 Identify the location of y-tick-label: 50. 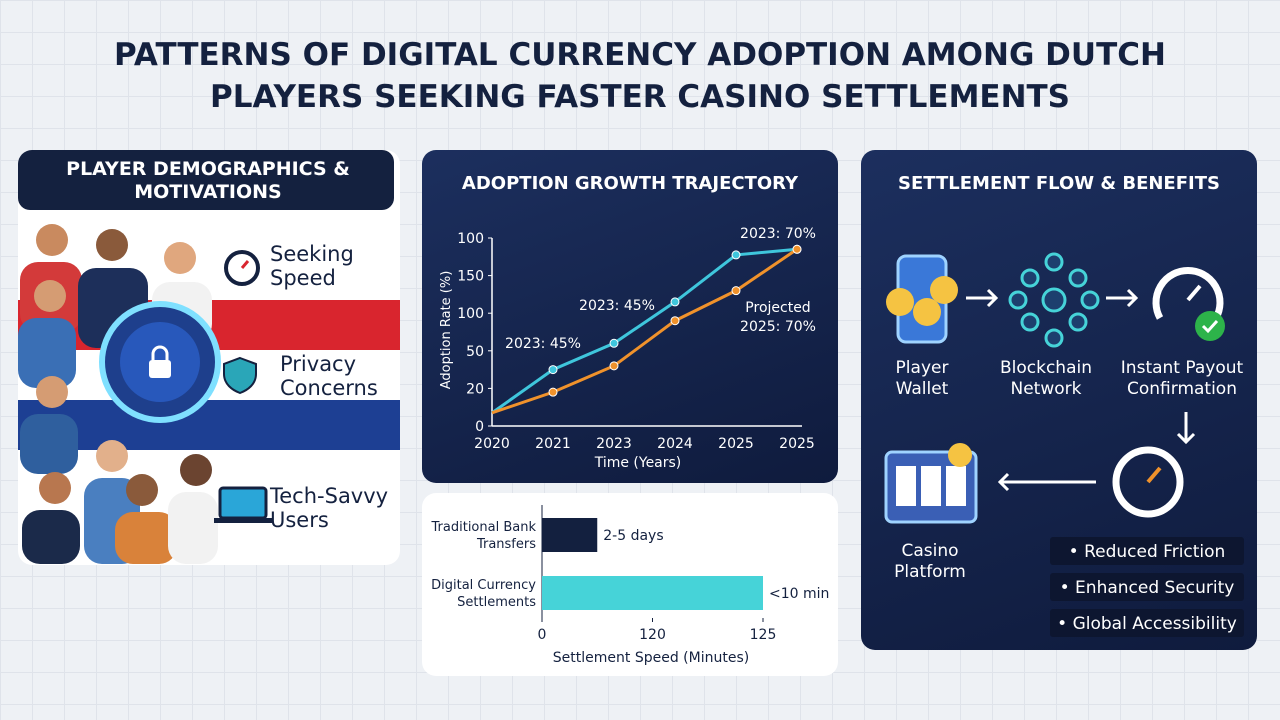
(475, 352).